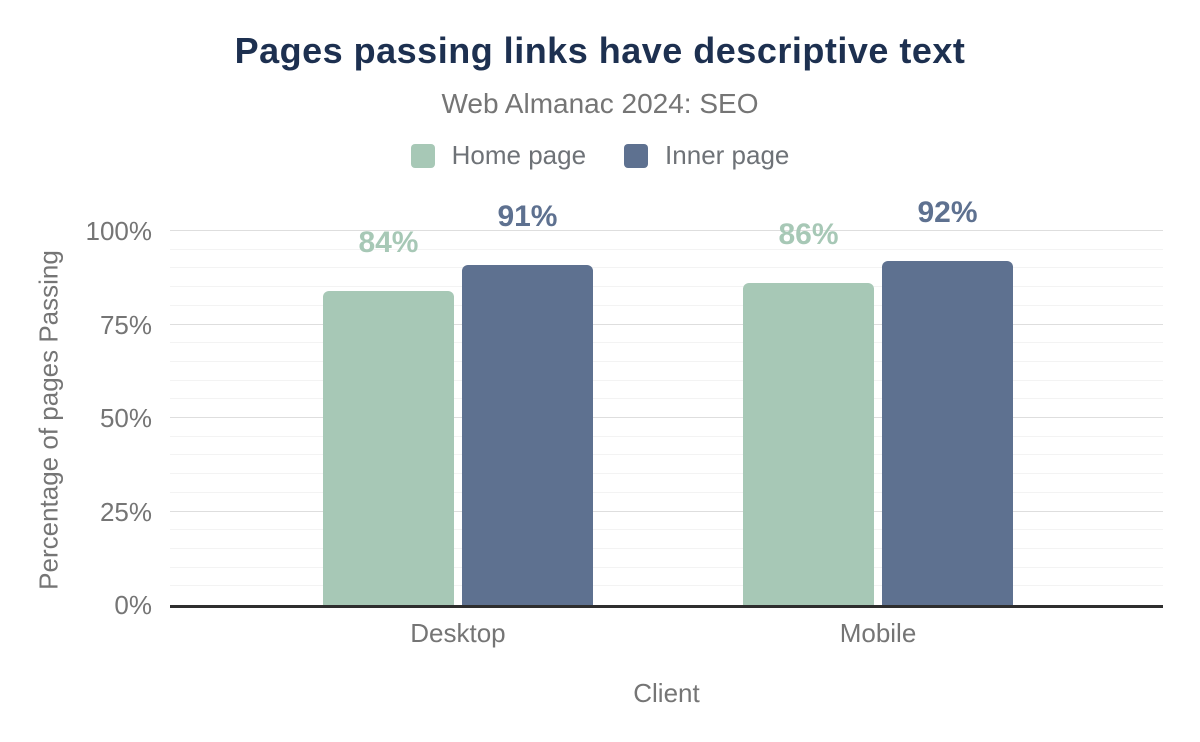 This screenshot has height=742, width=1200. What do you see at coordinates (125, 418) in the screenshot?
I see `y-tick-label: 50%` at bounding box center [125, 418].